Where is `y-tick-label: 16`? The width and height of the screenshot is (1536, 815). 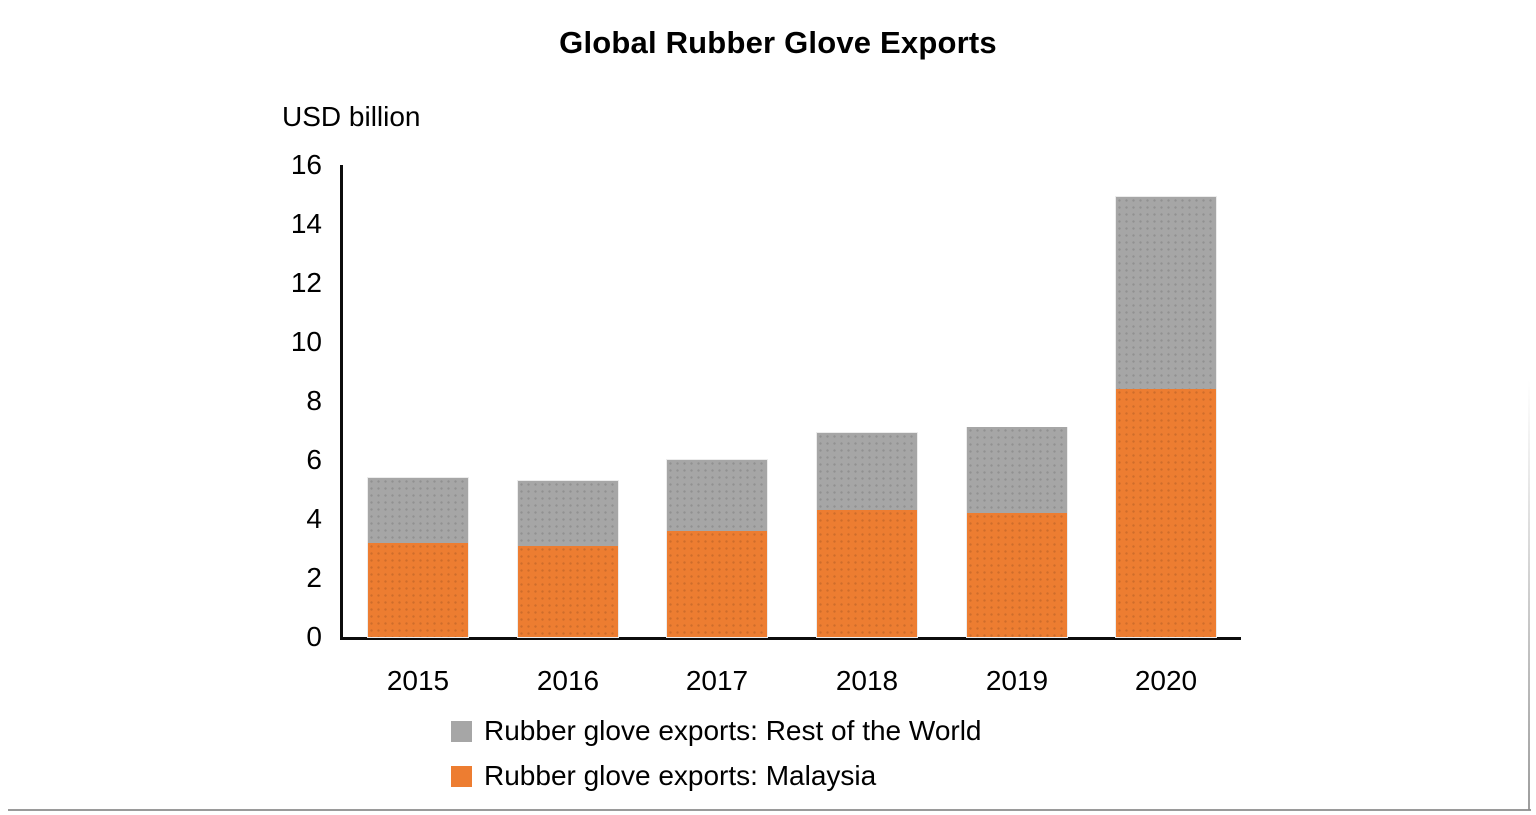
y-tick-label: 16 is located at coordinates (306, 164).